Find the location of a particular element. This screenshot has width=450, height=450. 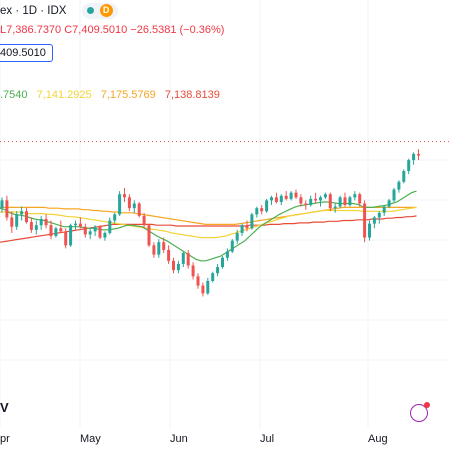

x-tick-label: Aug is located at coordinates (378, 439).